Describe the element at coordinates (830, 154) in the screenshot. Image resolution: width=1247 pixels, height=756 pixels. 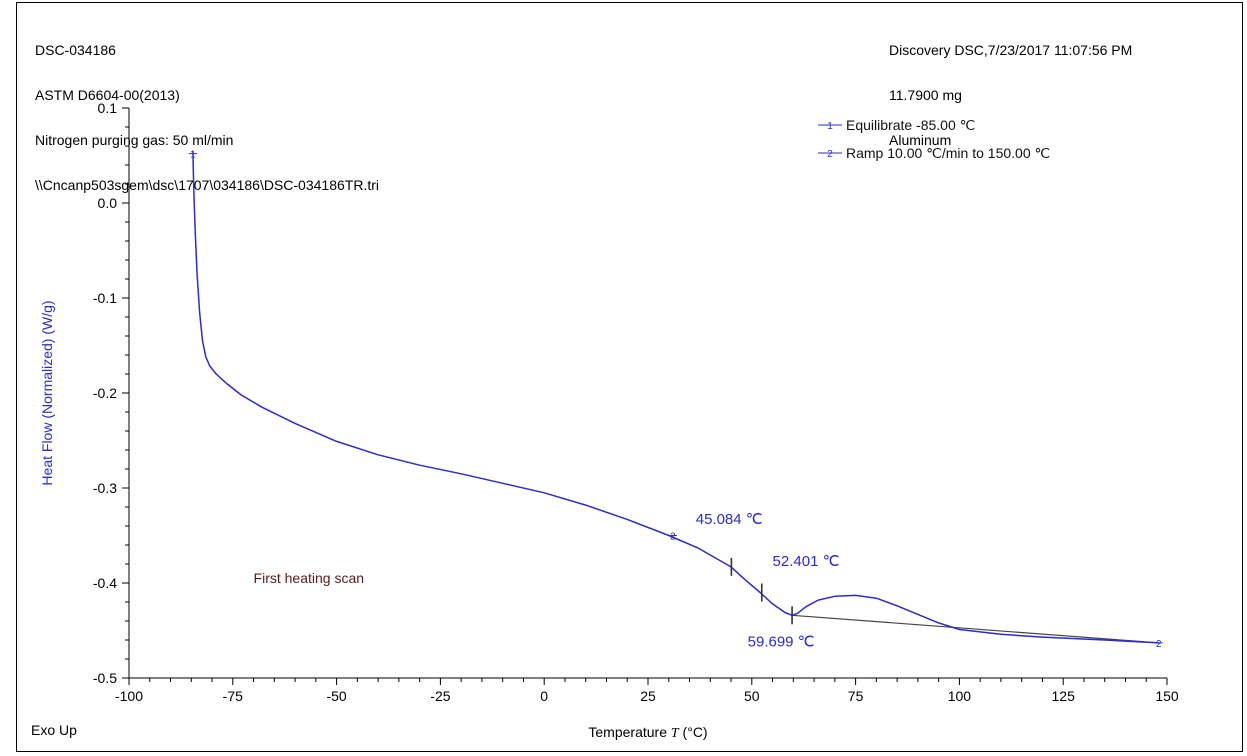
I see `legend-marker: 2` at that location.